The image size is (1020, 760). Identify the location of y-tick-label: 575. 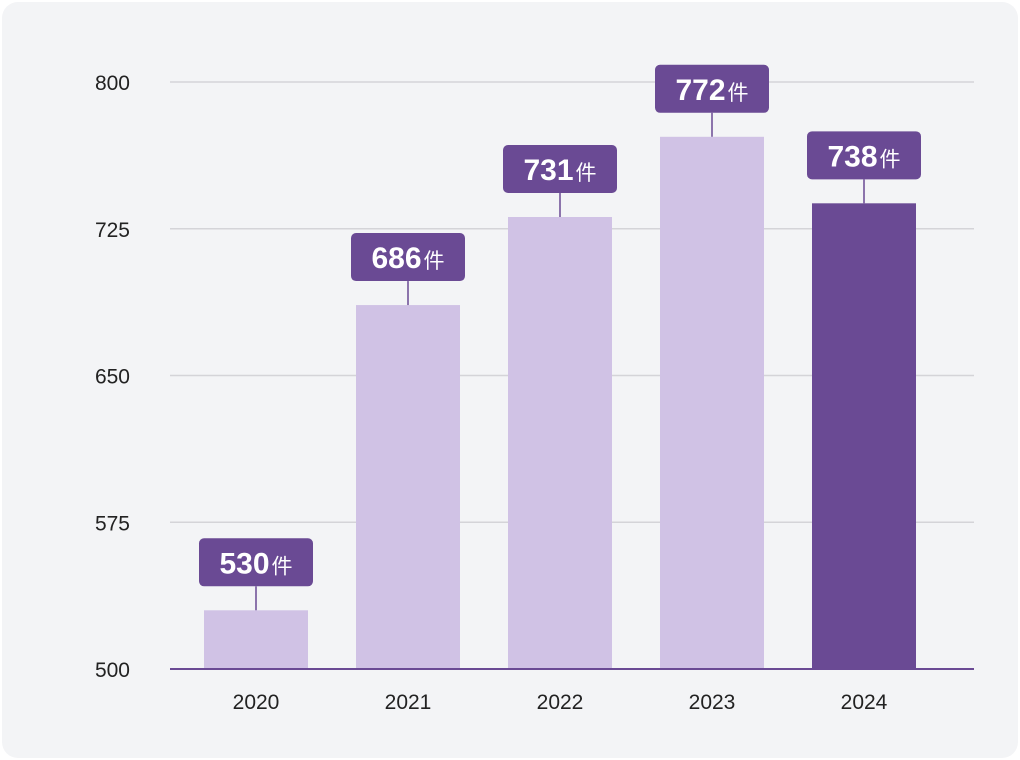
(112, 523).